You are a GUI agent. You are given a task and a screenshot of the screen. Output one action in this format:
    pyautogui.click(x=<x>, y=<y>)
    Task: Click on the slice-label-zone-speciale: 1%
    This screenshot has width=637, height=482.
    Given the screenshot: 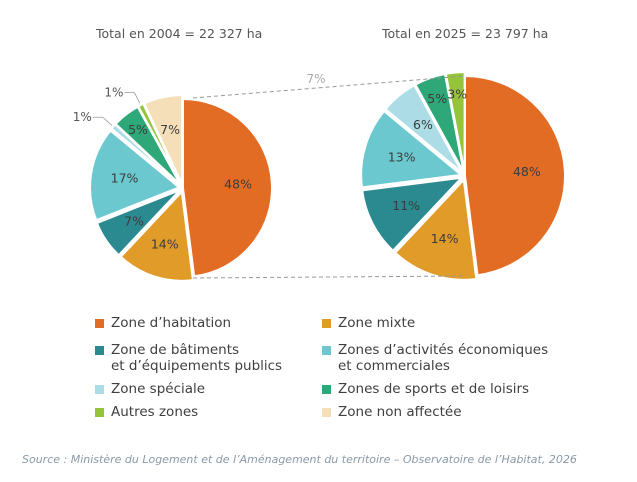 What is the action you would take?
    pyautogui.click(x=82, y=117)
    